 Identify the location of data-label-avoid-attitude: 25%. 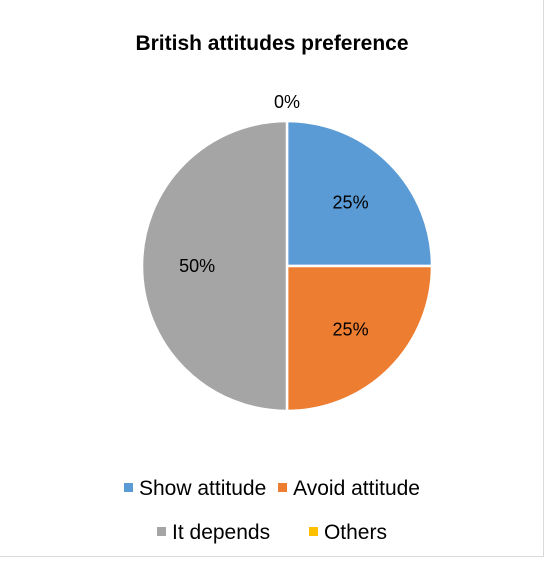
(351, 330).